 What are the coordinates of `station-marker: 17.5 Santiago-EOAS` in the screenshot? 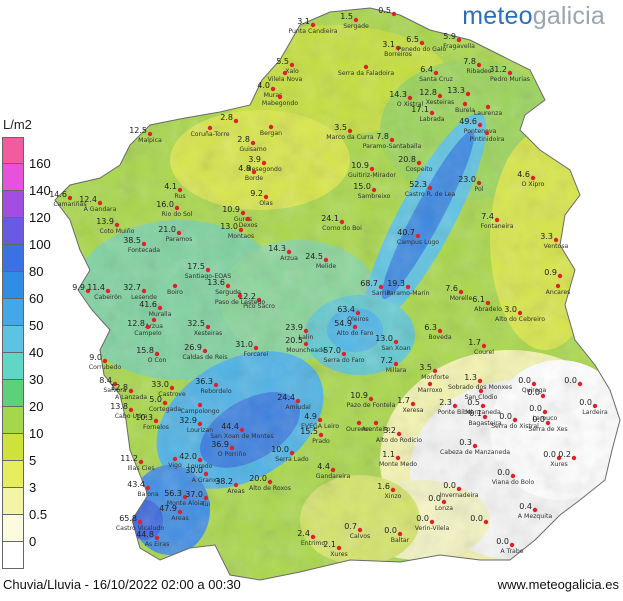 It's located at (208, 271).